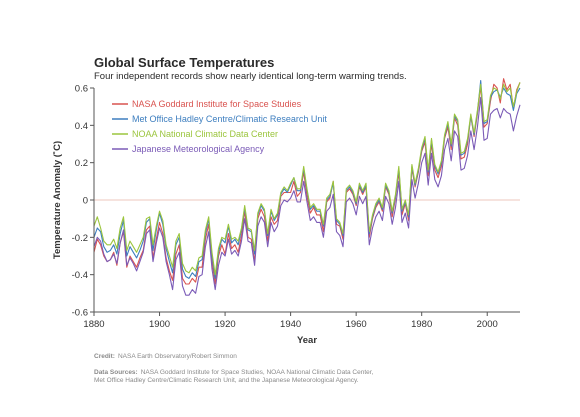 The width and height of the screenshot is (580, 417). Describe the element at coordinates (81, 126) in the screenshot. I see `y-tick-label: 0.4` at that location.